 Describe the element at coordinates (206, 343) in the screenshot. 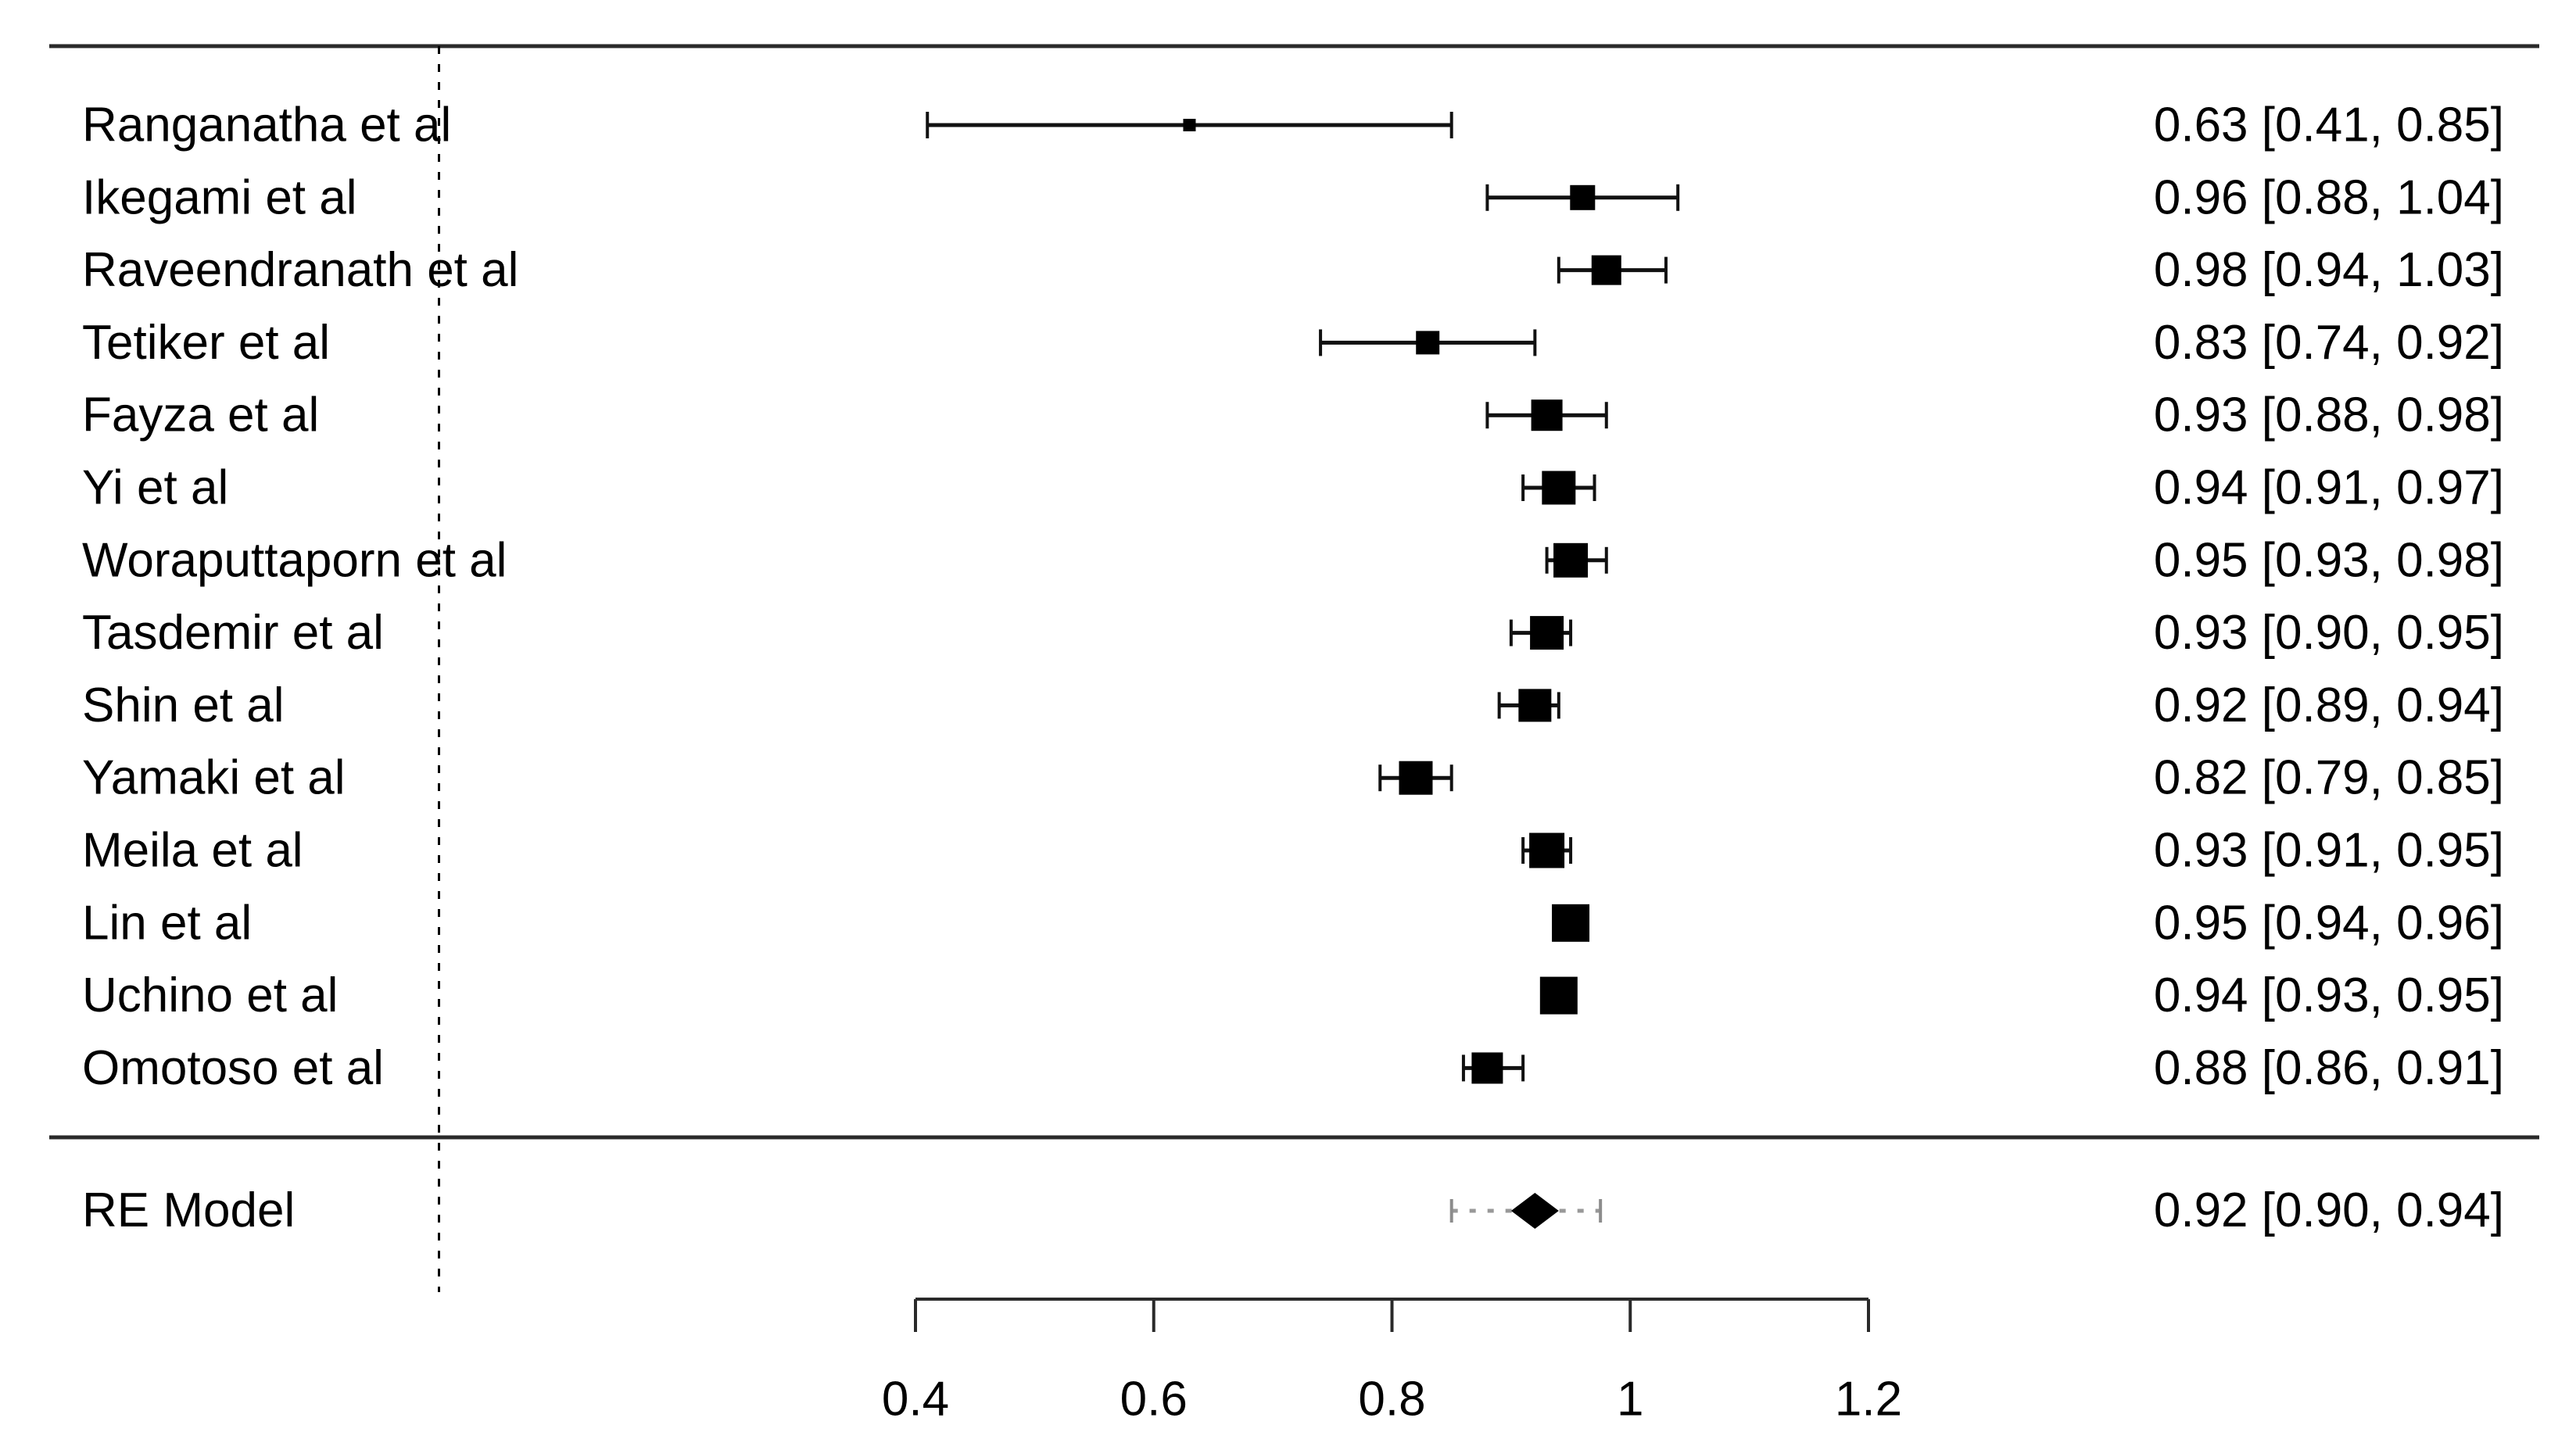

I see `study-label: Tetiker et al` at that location.